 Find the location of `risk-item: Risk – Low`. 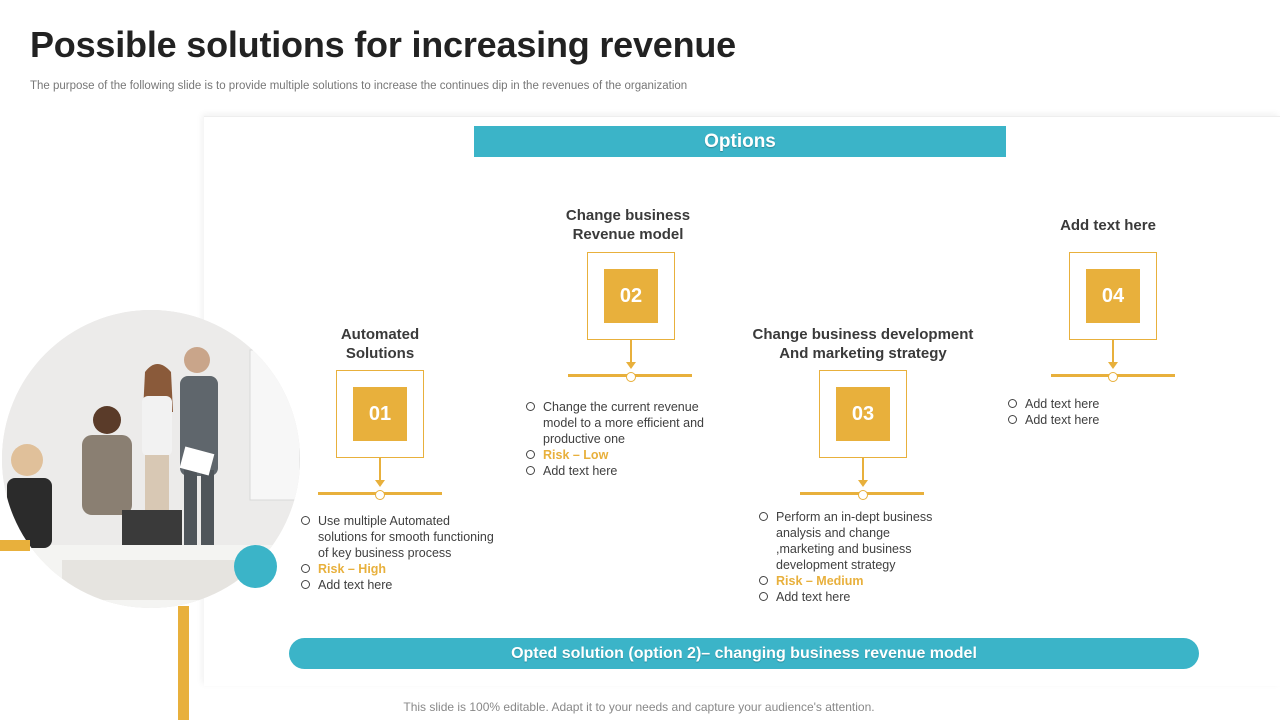

risk-item: Risk – Low is located at coordinates (625, 455).